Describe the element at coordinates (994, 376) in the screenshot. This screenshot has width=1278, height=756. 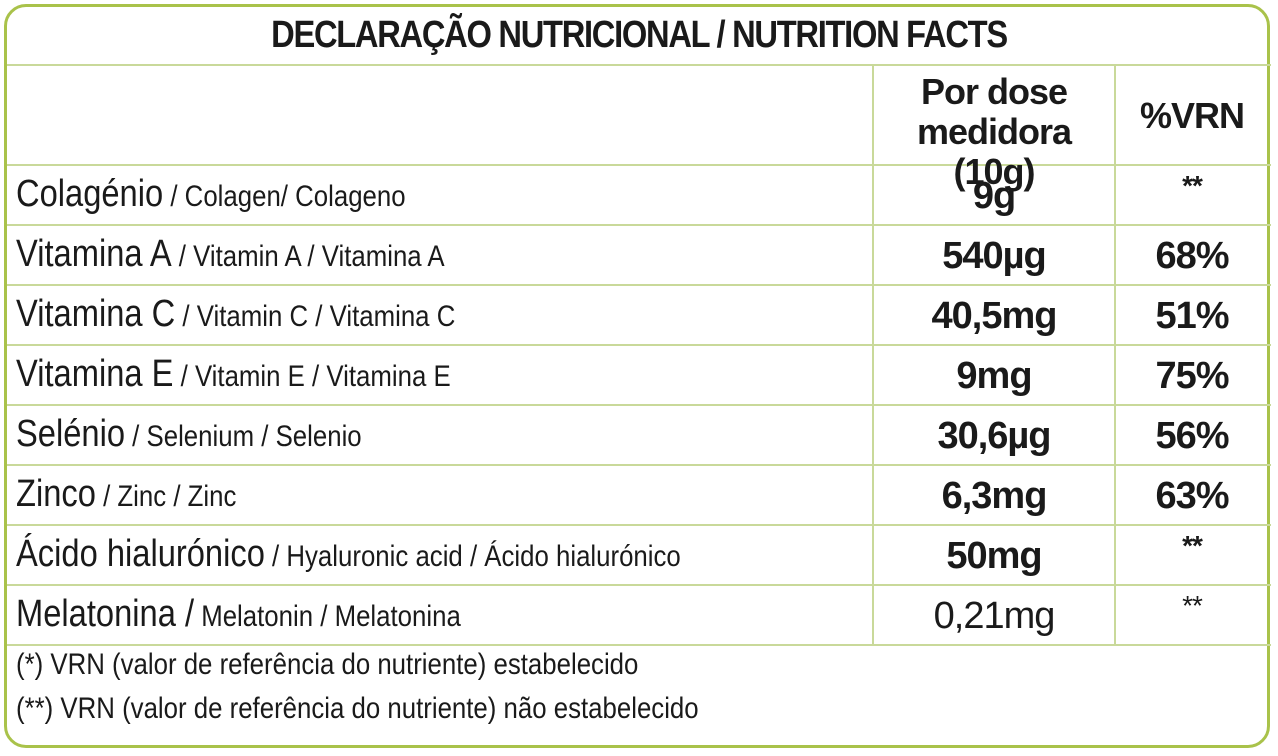
I see `nutrient-amount: 9mg` at that location.